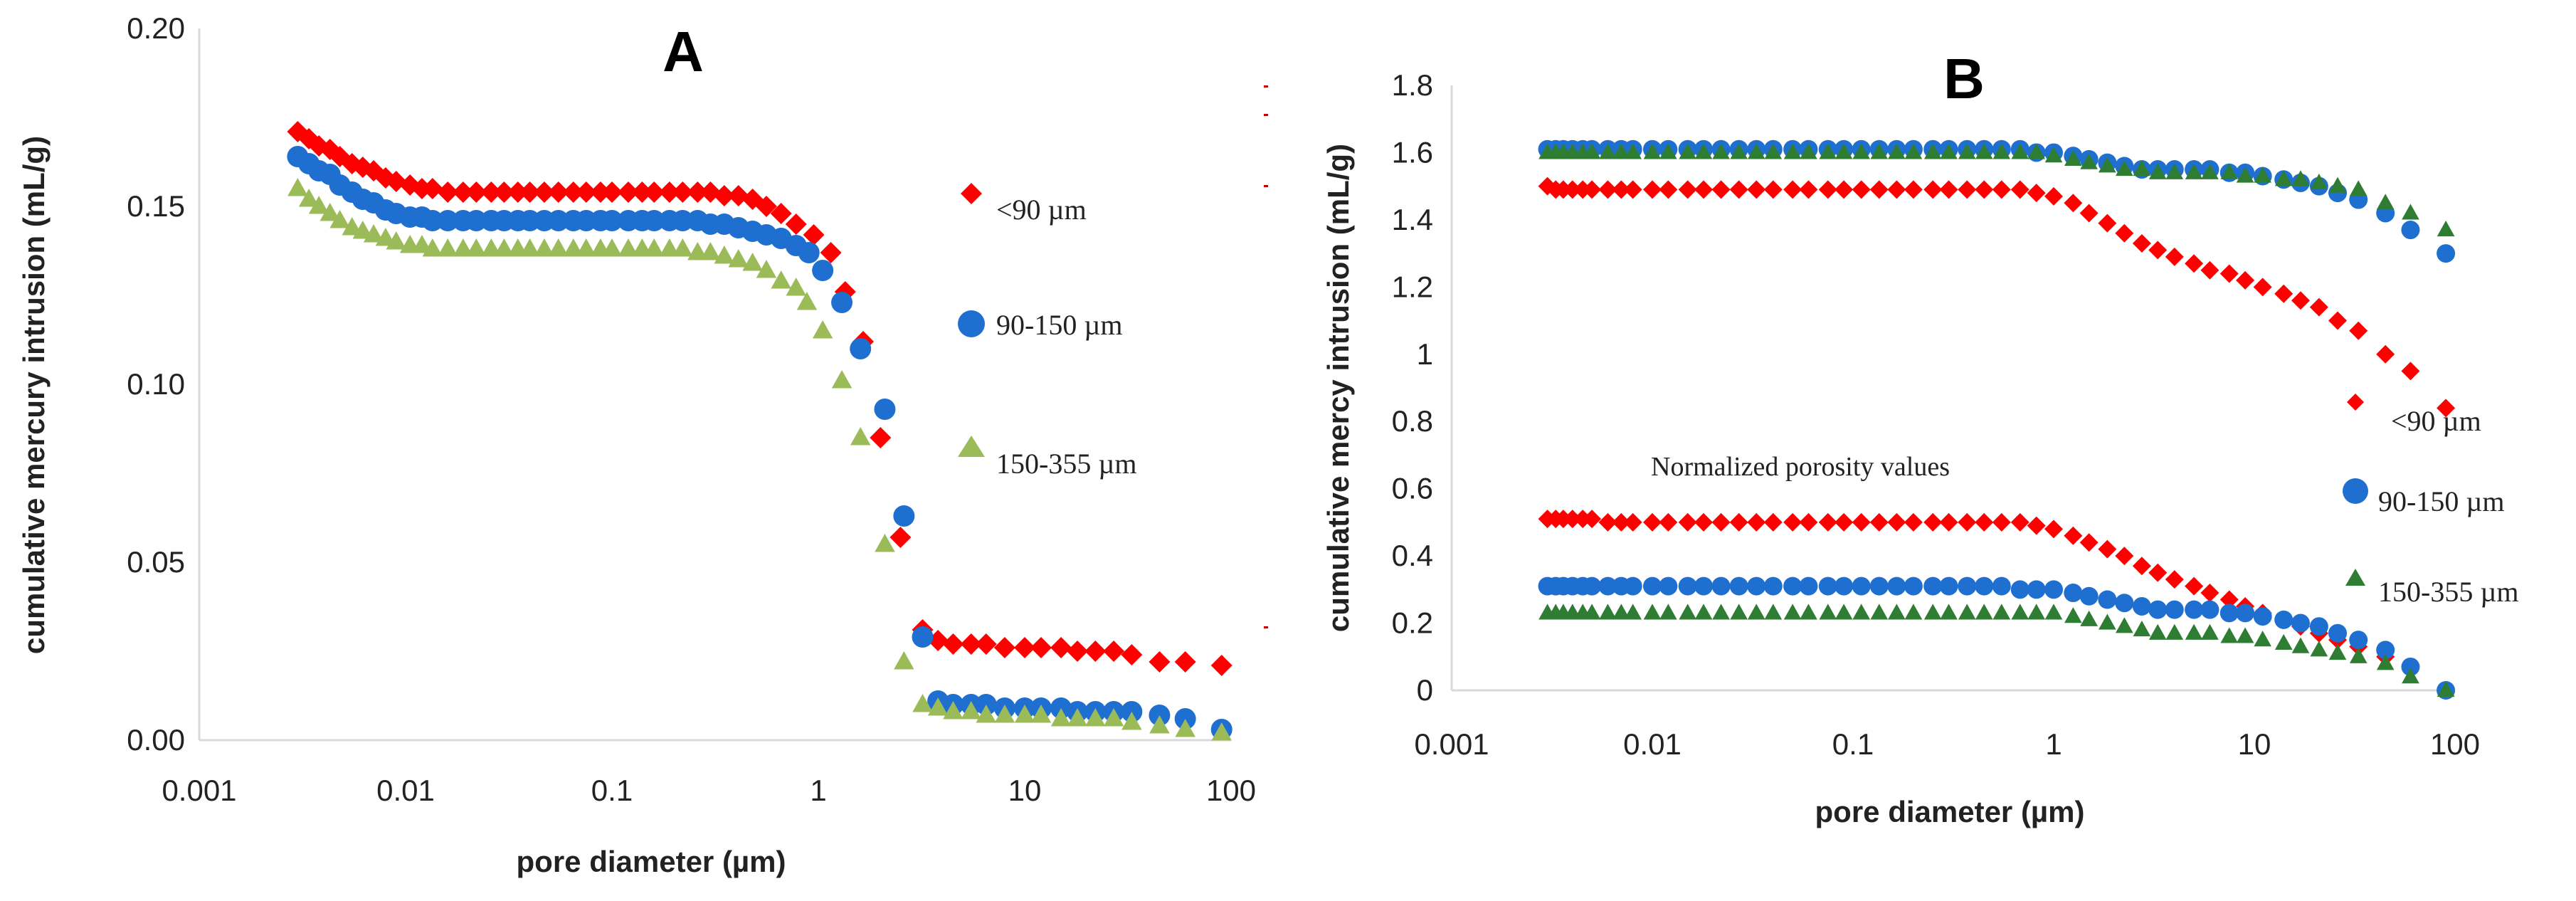 This screenshot has height=901, width=2576. Describe the element at coordinates (1266, 627) in the screenshot. I see `stray-tick` at that location.